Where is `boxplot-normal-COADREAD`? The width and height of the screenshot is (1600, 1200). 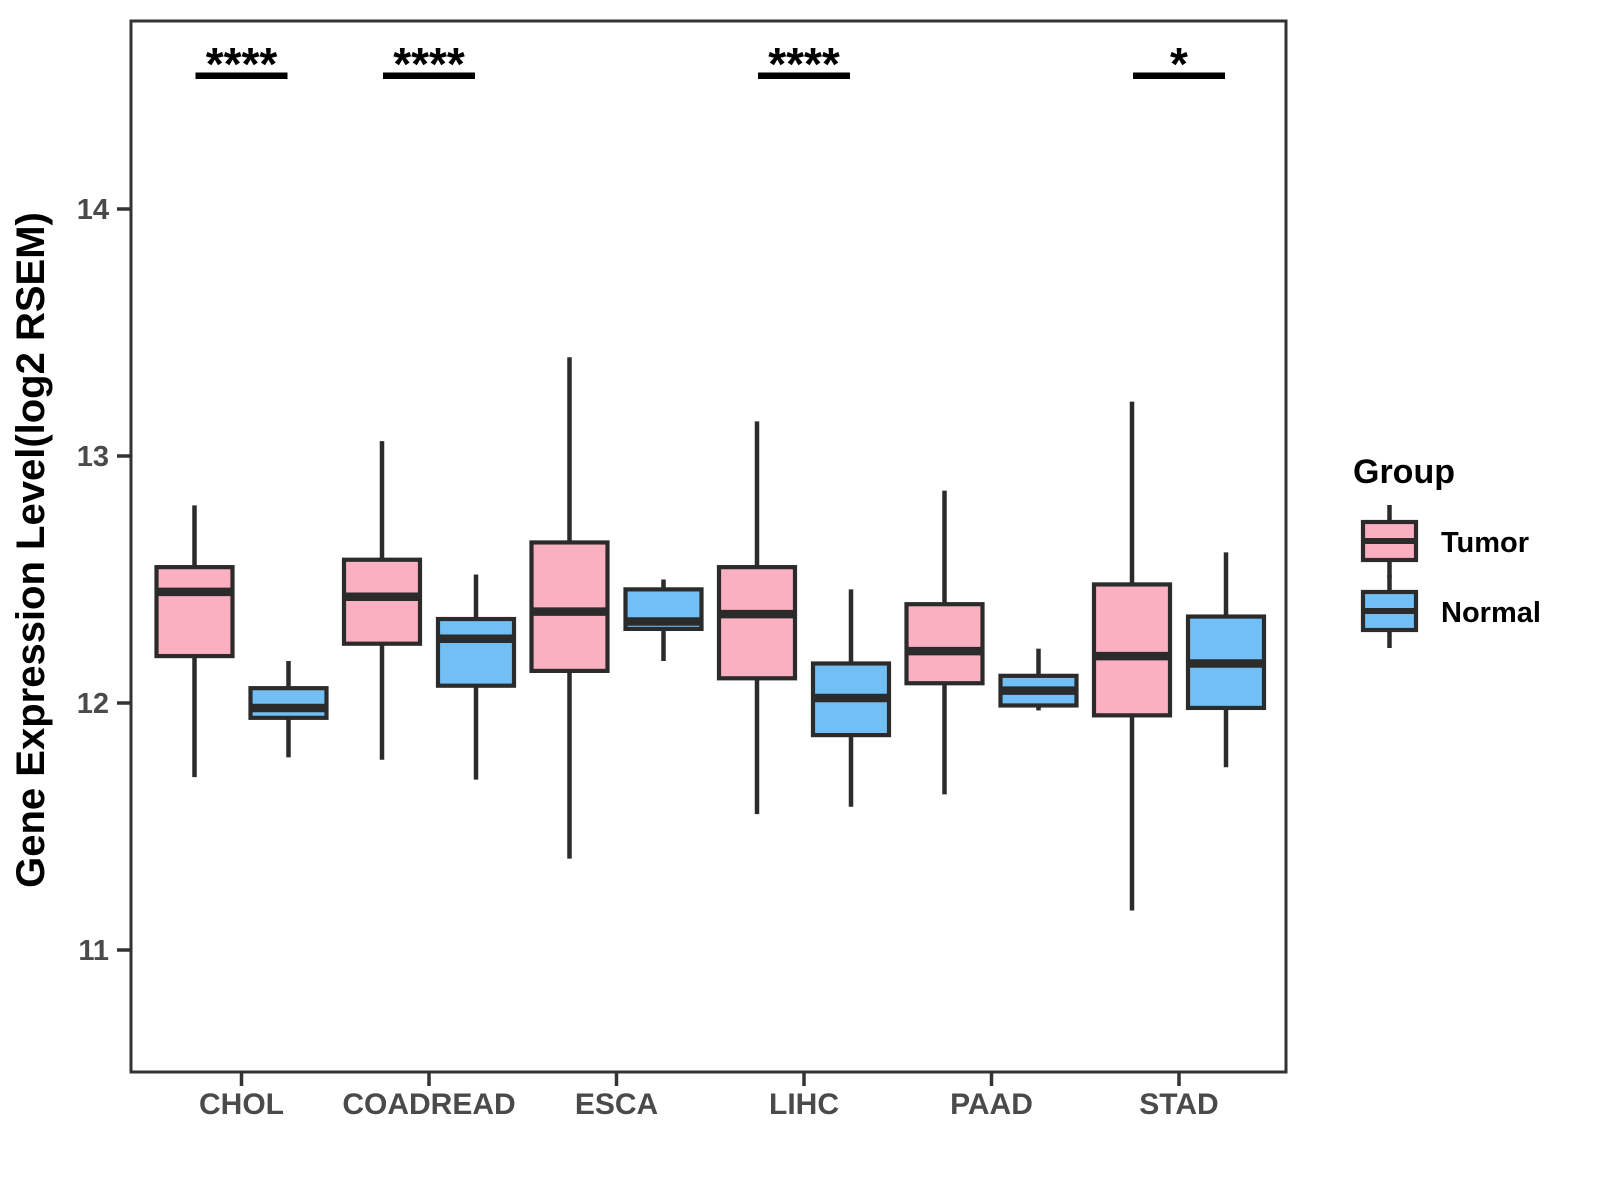
boxplot-normal-COADREAD is located at coordinates (476, 677).